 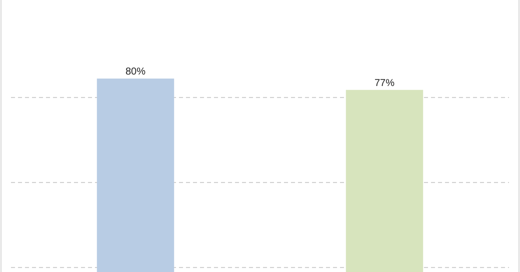 What do you see at coordinates (384, 83) in the screenshot?
I see `data-label: 77%` at bounding box center [384, 83].